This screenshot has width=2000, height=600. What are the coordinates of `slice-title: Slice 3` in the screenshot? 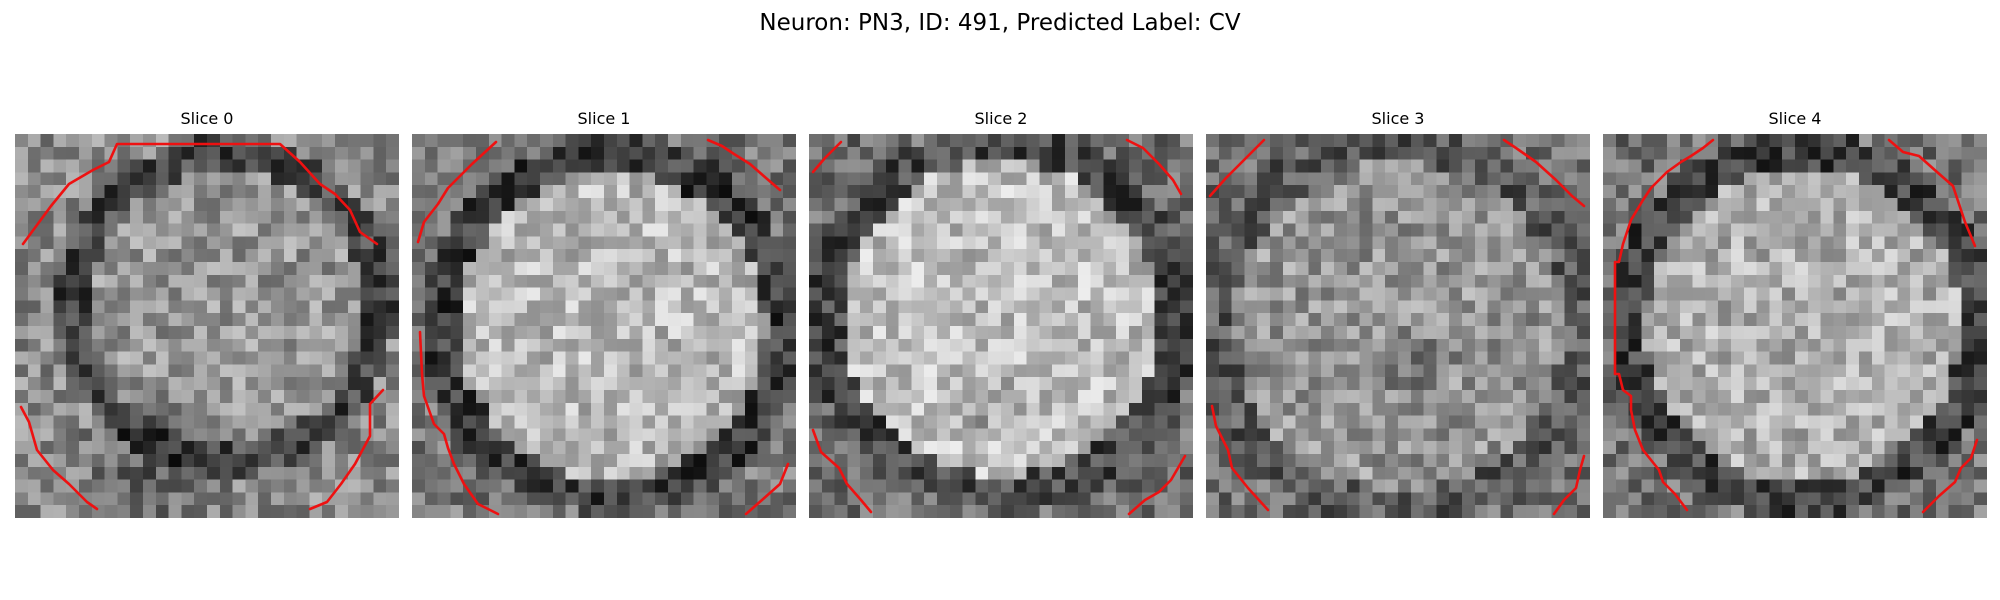 It's located at (1398, 118).